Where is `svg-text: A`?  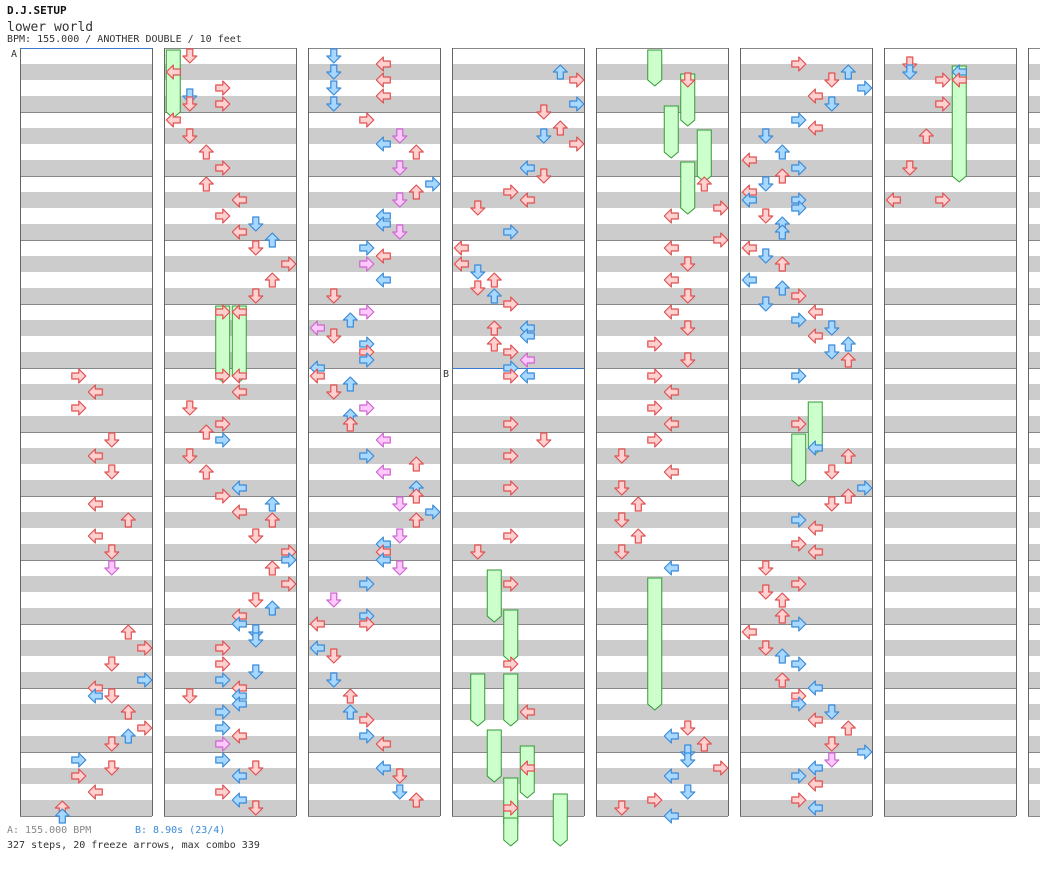 svg-text: A is located at coordinates (14, 54).